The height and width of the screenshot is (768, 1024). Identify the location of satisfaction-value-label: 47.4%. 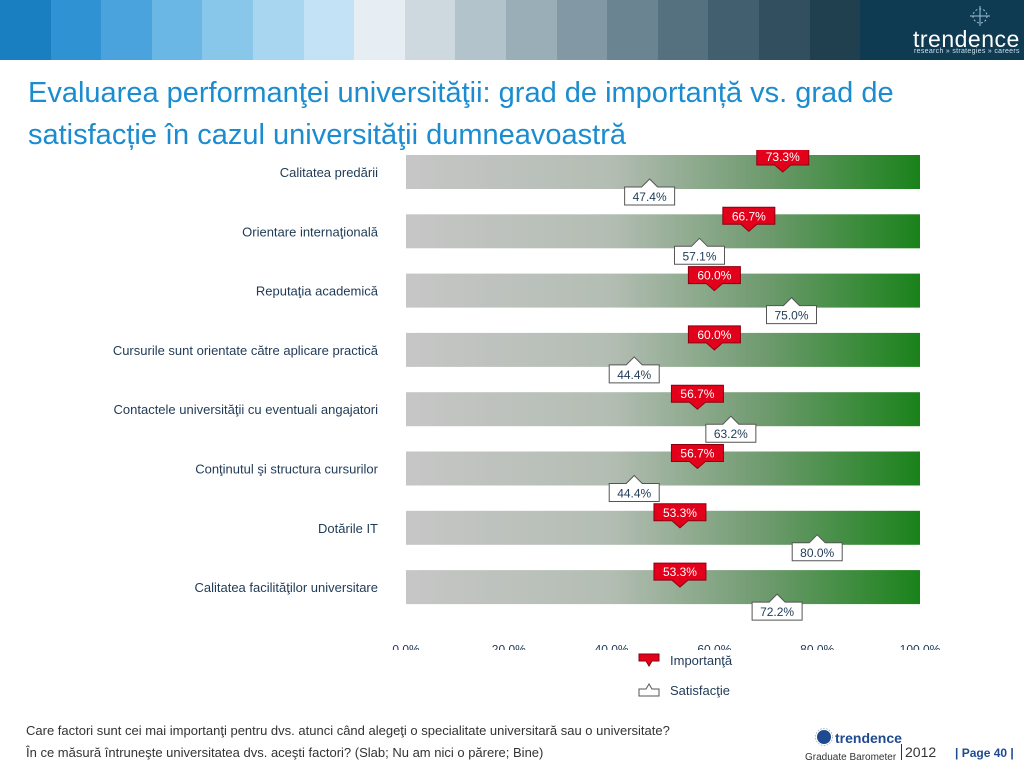
(650, 197).